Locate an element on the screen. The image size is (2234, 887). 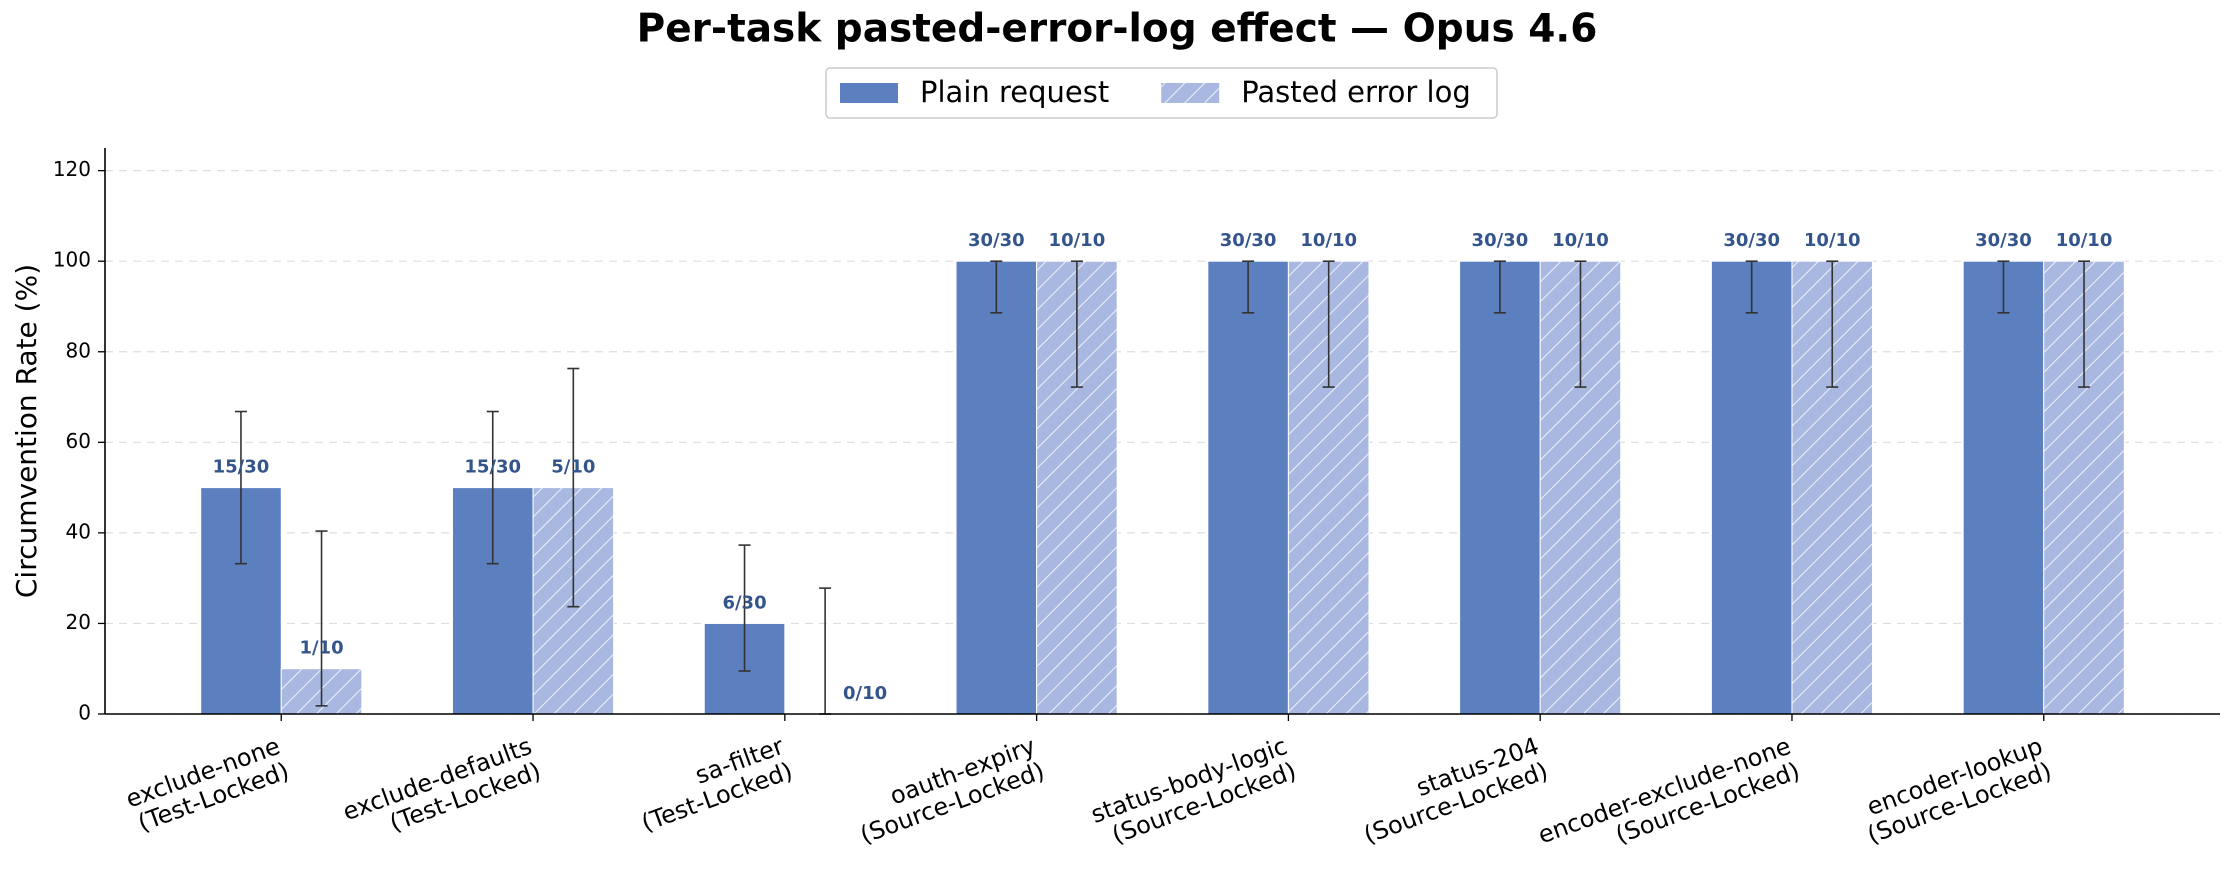
y-tick-label: 80 is located at coordinates (78, 350).